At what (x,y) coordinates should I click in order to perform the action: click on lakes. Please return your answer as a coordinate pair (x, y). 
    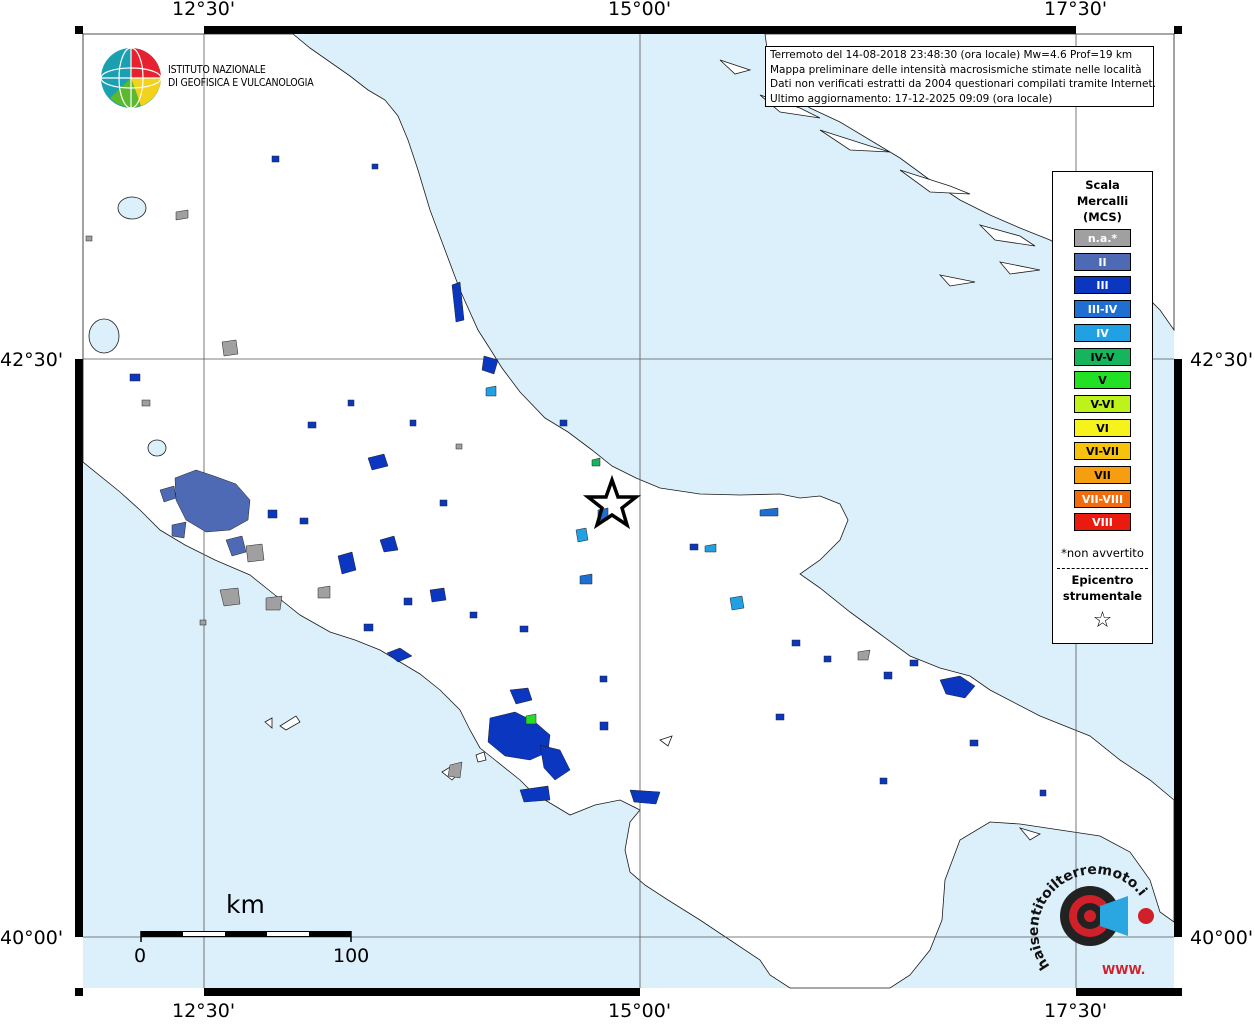
    Looking at the image, I should click on (127, 326).